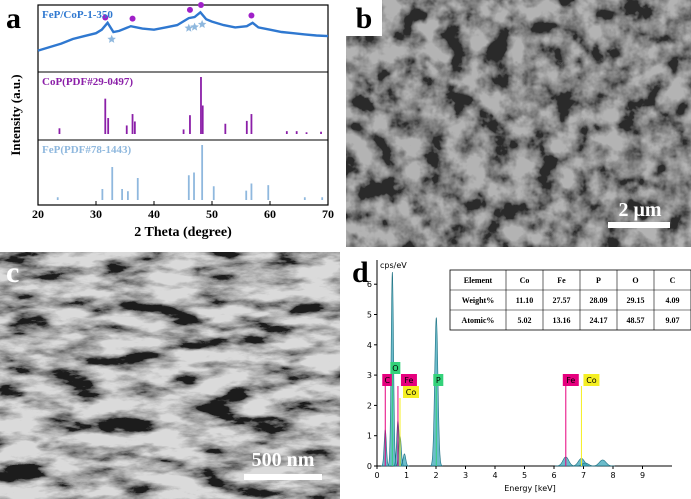 This screenshot has height=499, width=691. I want to click on element-tag-label: O, so click(395, 368).